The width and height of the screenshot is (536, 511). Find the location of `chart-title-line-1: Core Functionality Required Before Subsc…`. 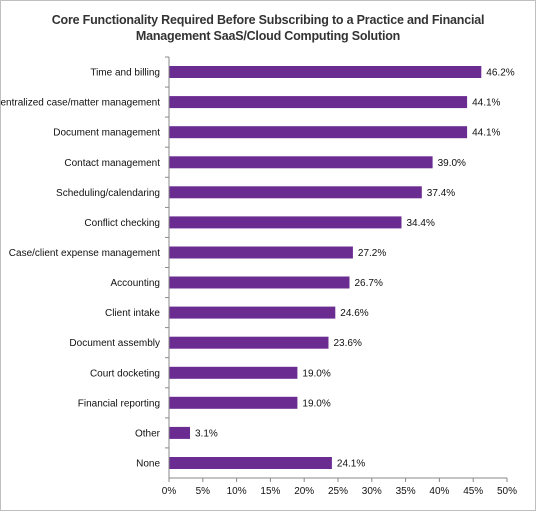

chart-title-line-1: Core Functionality Required Before Subsc… is located at coordinates (268, 20).